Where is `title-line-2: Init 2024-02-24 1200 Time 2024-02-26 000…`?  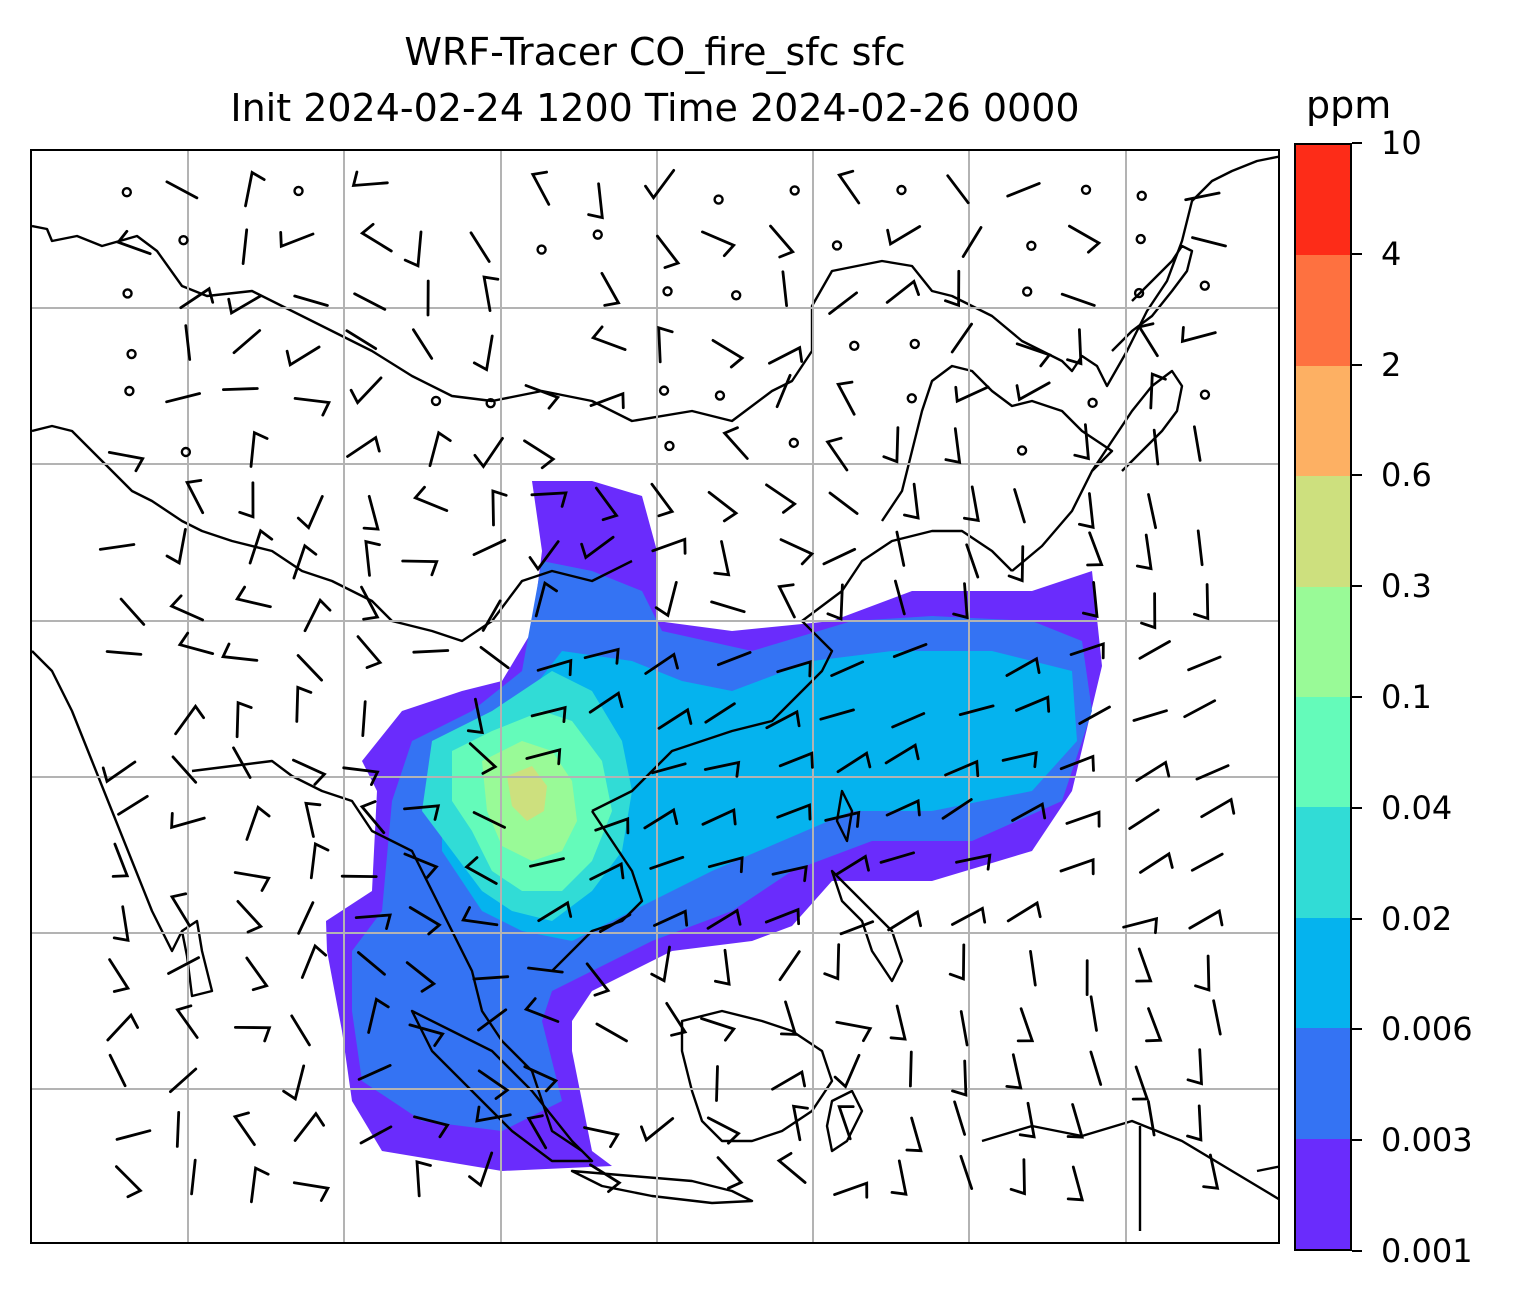
title-line-2: Init 2024-02-24 1200 Time 2024-02-26 000… is located at coordinates (655, 108).